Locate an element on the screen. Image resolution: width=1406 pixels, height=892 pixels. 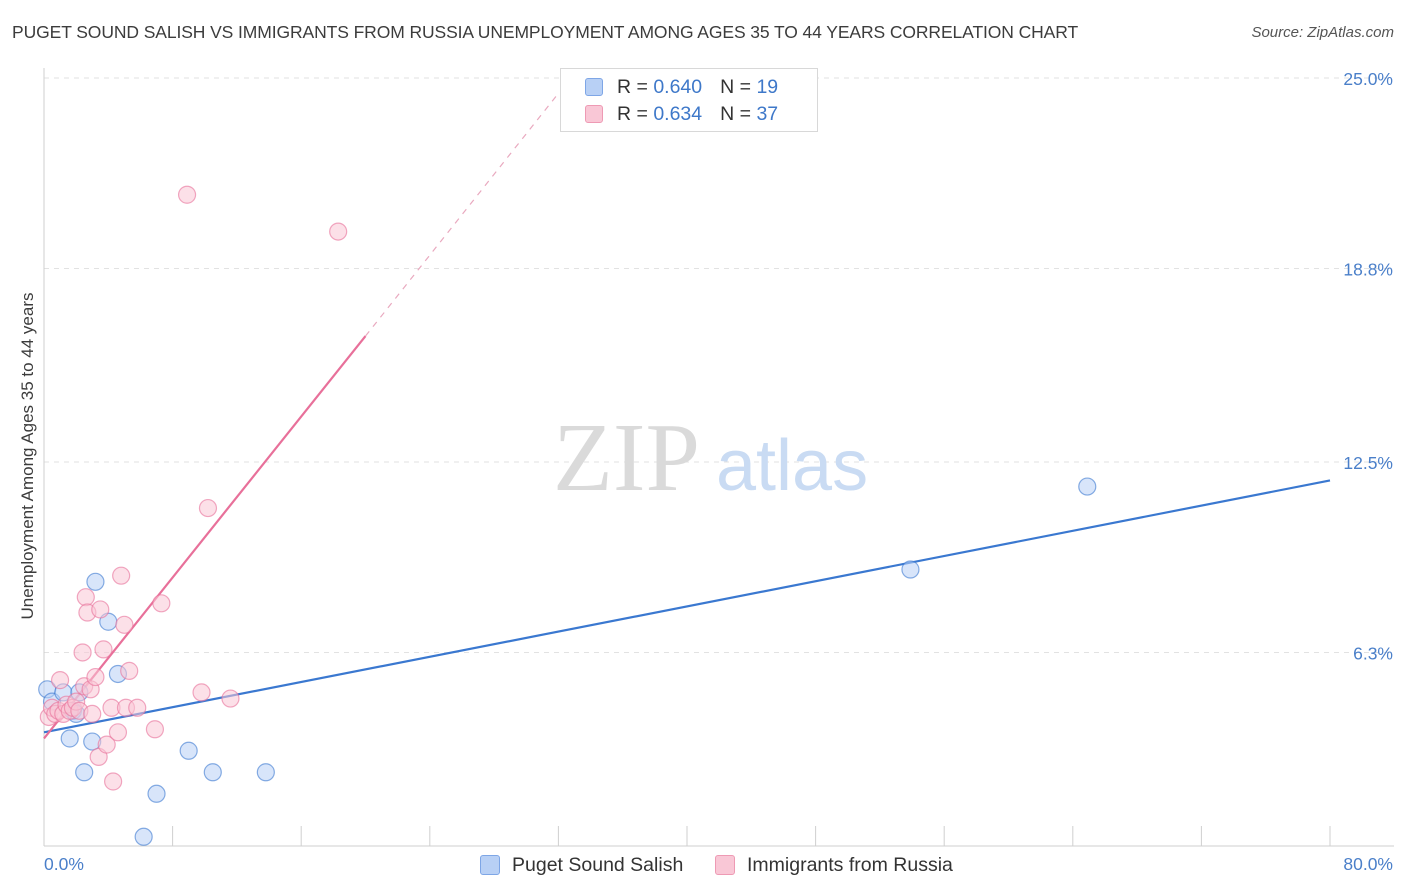
y-tick-label: 18.8% is located at coordinates (1368, 269).